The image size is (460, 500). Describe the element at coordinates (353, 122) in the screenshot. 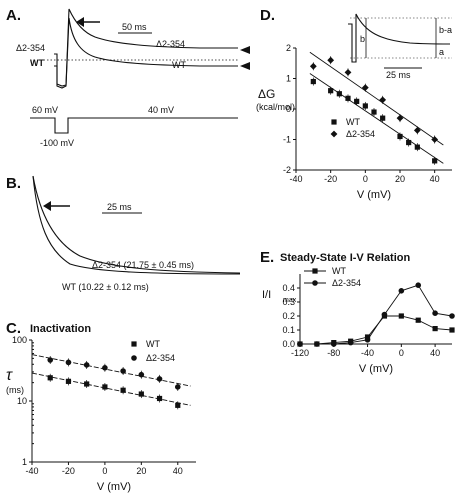

I see `panel-d-legend-label: WT` at that location.